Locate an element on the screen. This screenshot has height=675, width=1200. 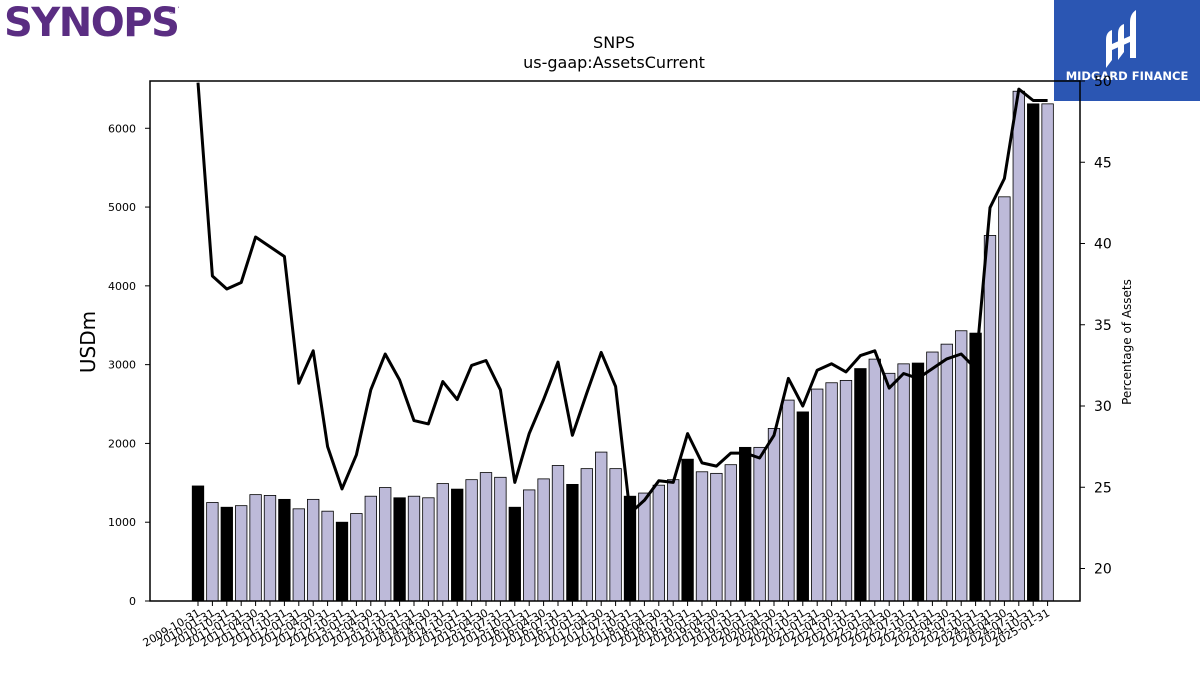
y-tick-label: 2000 is located at coordinates (122, 443).